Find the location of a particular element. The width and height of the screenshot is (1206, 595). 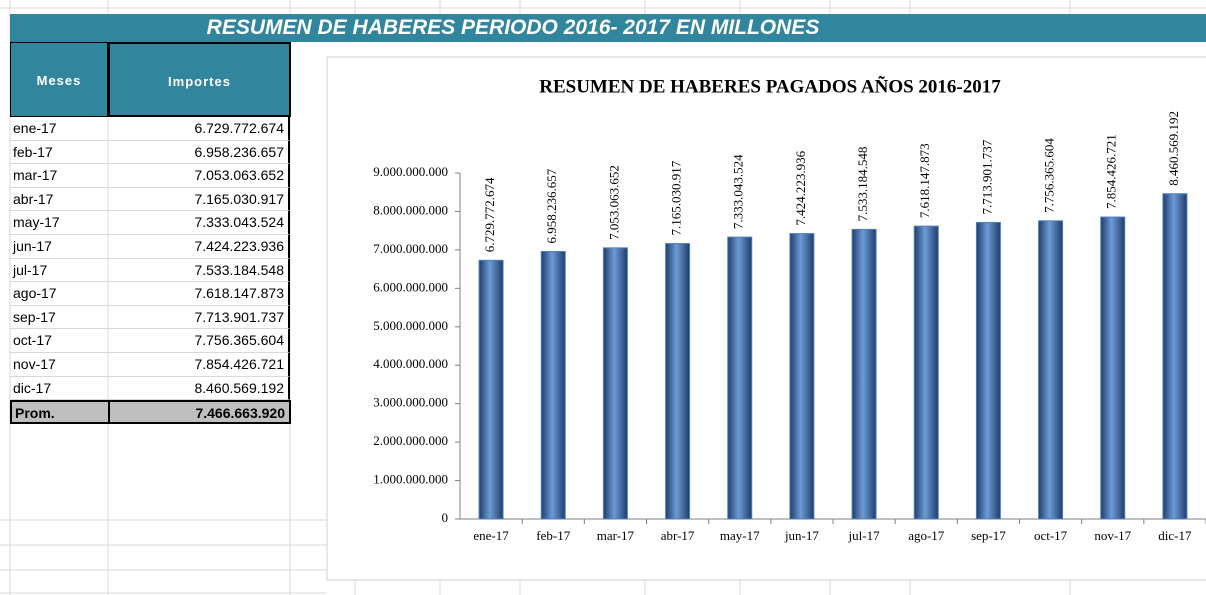

x-tick-label: may-17 is located at coordinates (740, 535).